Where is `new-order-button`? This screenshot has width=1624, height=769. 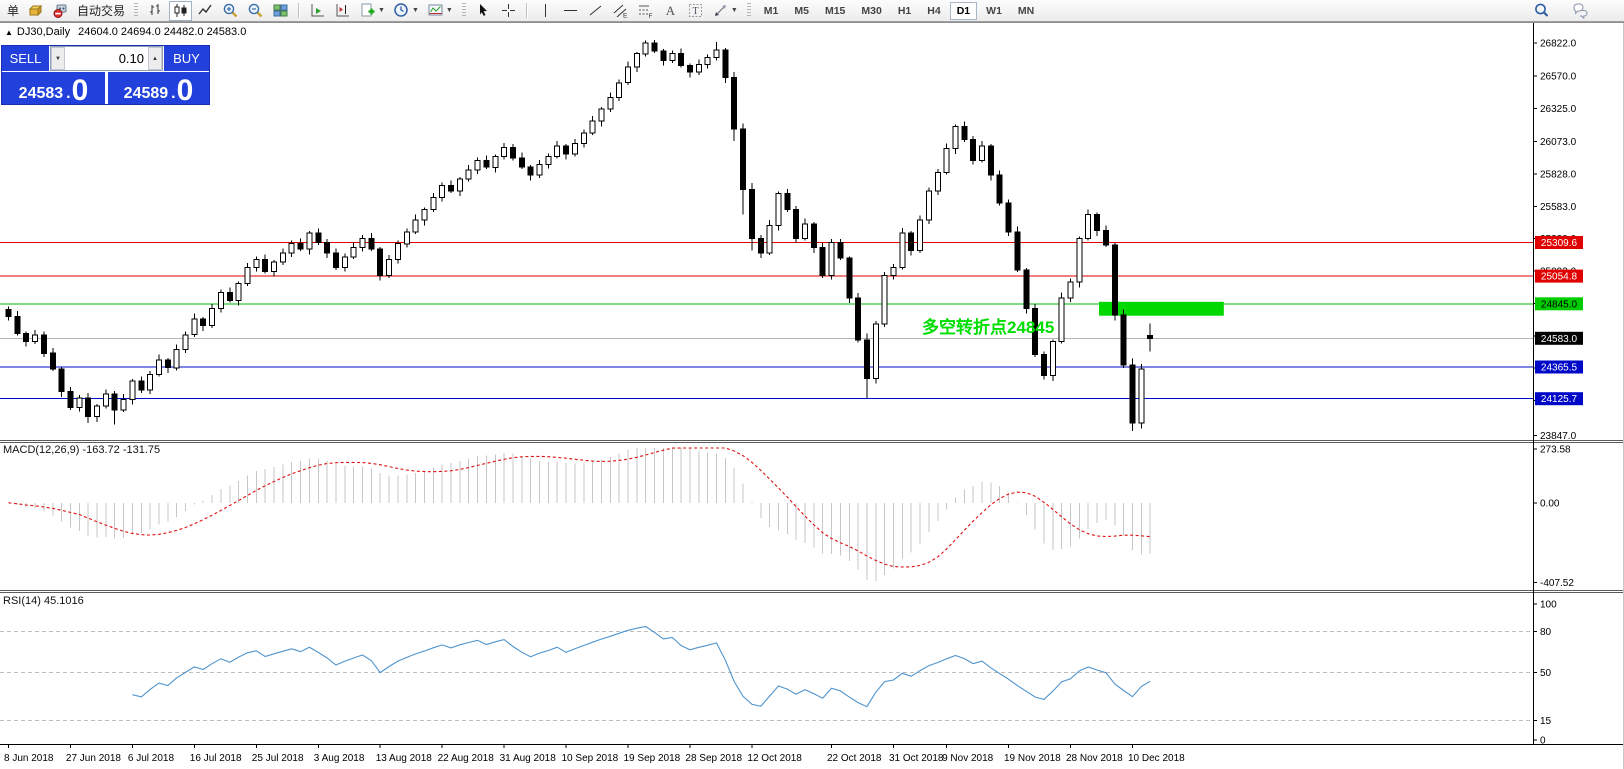 new-order-button is located at coordinates (35, 11).